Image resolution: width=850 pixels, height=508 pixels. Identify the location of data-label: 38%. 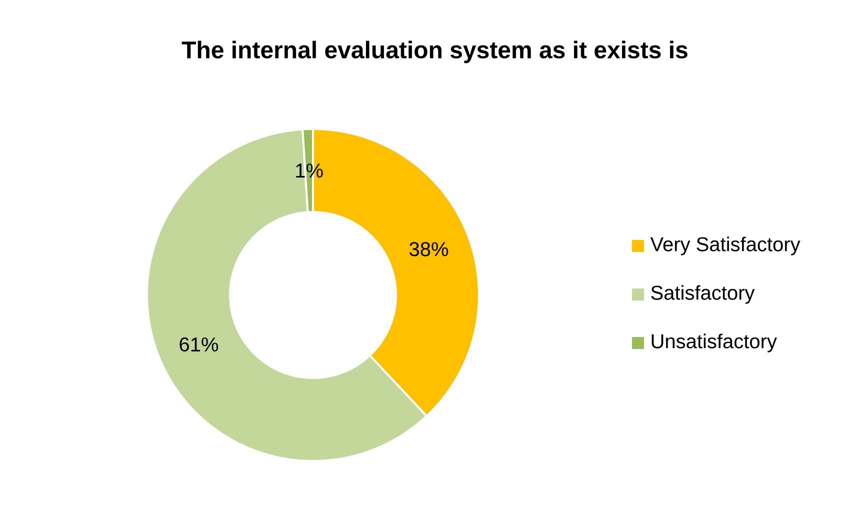
(429, 249).